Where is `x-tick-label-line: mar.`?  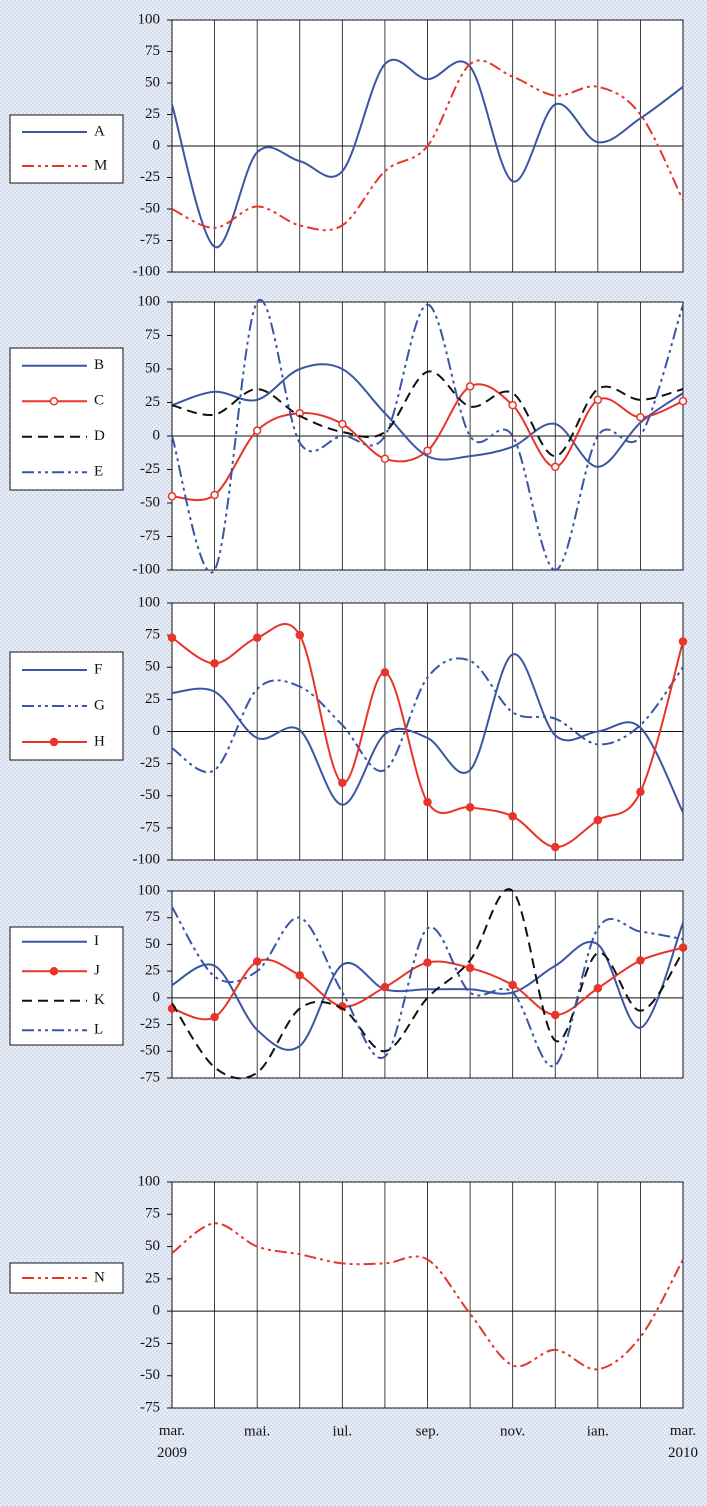 x-tick-label-line: mar. is located at coordinates (683, 1431).